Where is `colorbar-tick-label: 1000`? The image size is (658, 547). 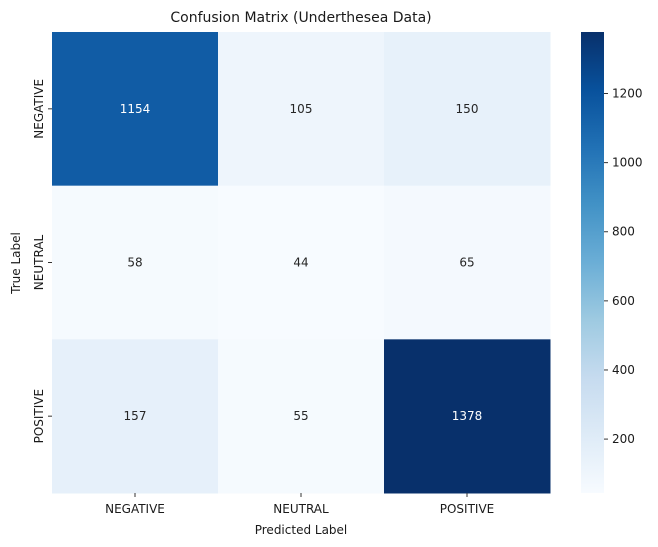
colorbar-tick-label: 1000 is located at coordinates (627, 163).